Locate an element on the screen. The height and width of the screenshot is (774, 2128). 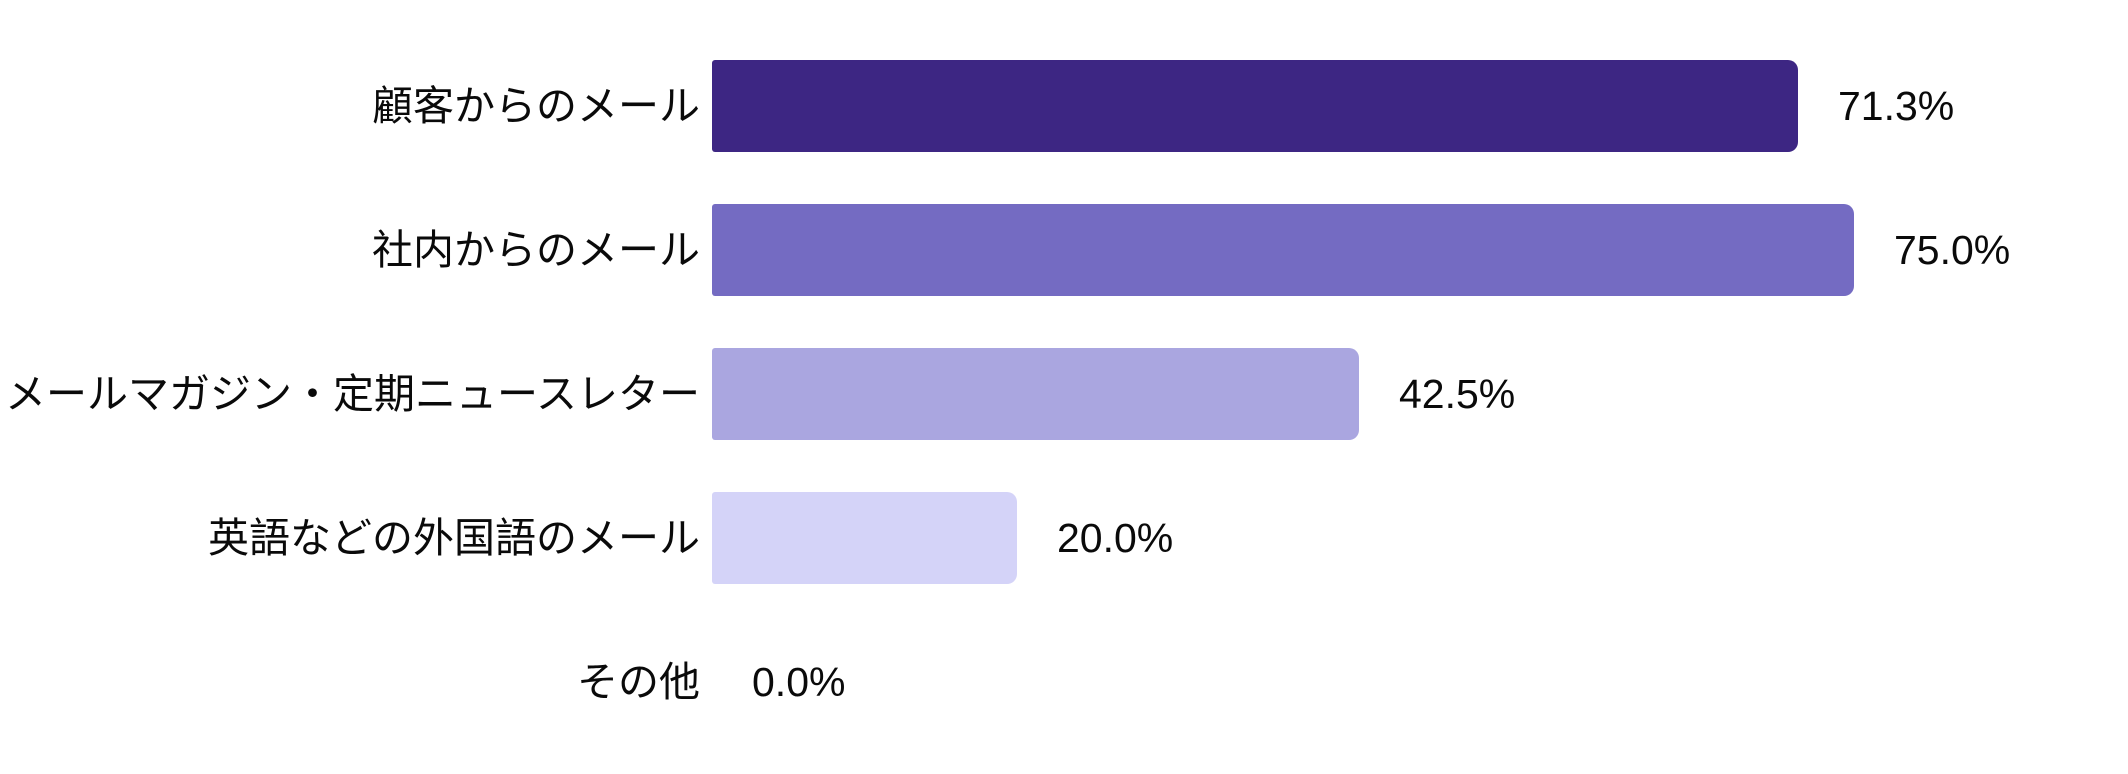
category-label: 社内からのメール is located at coordinates (536, 249).